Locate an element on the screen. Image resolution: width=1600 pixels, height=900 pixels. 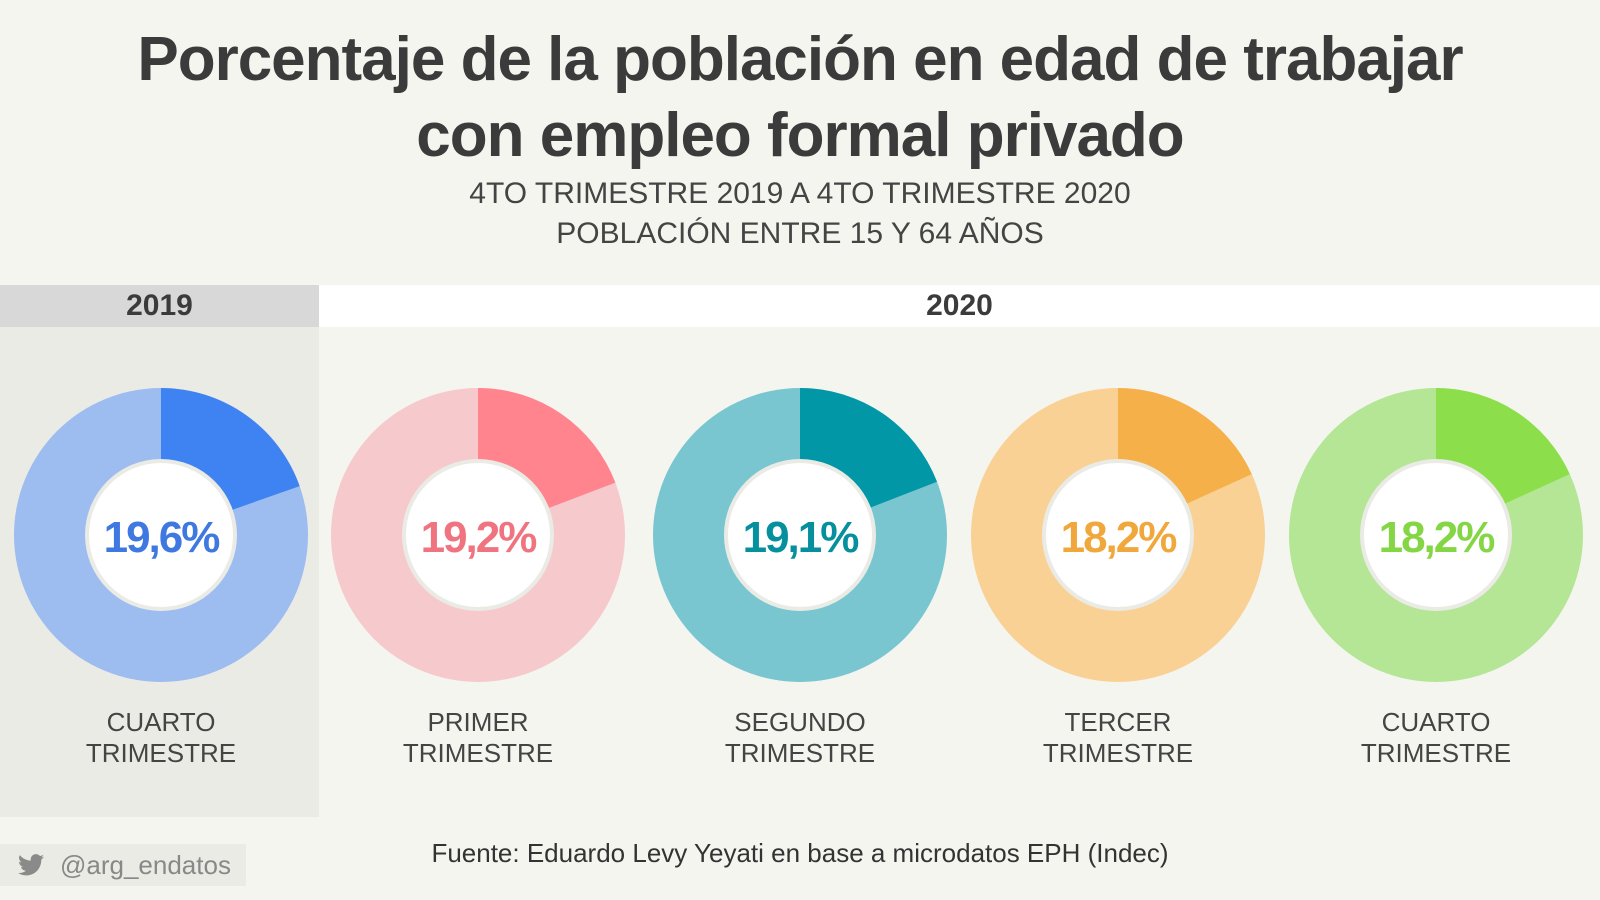
quarter-label-line1: TERCER is located at coordinates (1118, 722).